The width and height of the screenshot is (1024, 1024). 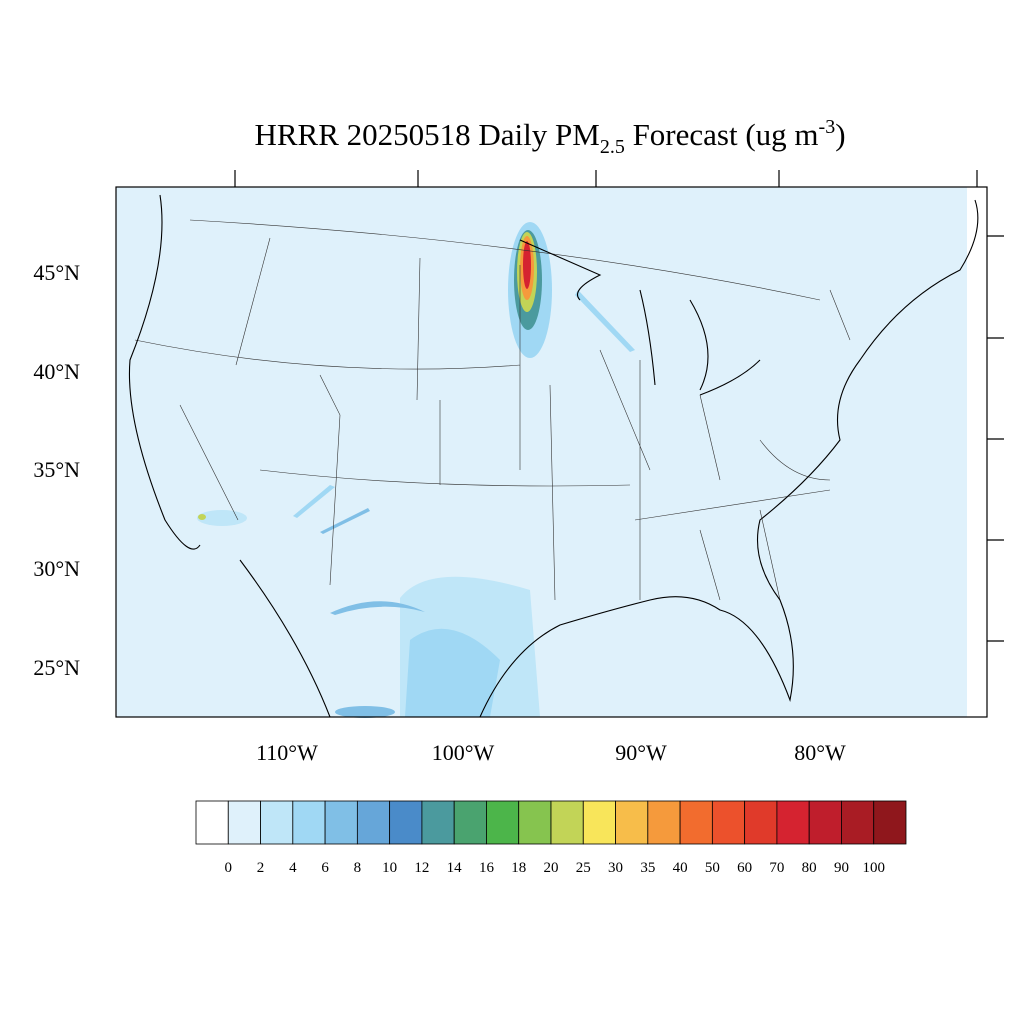 I want to click on colorbar-label: 25, so click(x=583, y=868).